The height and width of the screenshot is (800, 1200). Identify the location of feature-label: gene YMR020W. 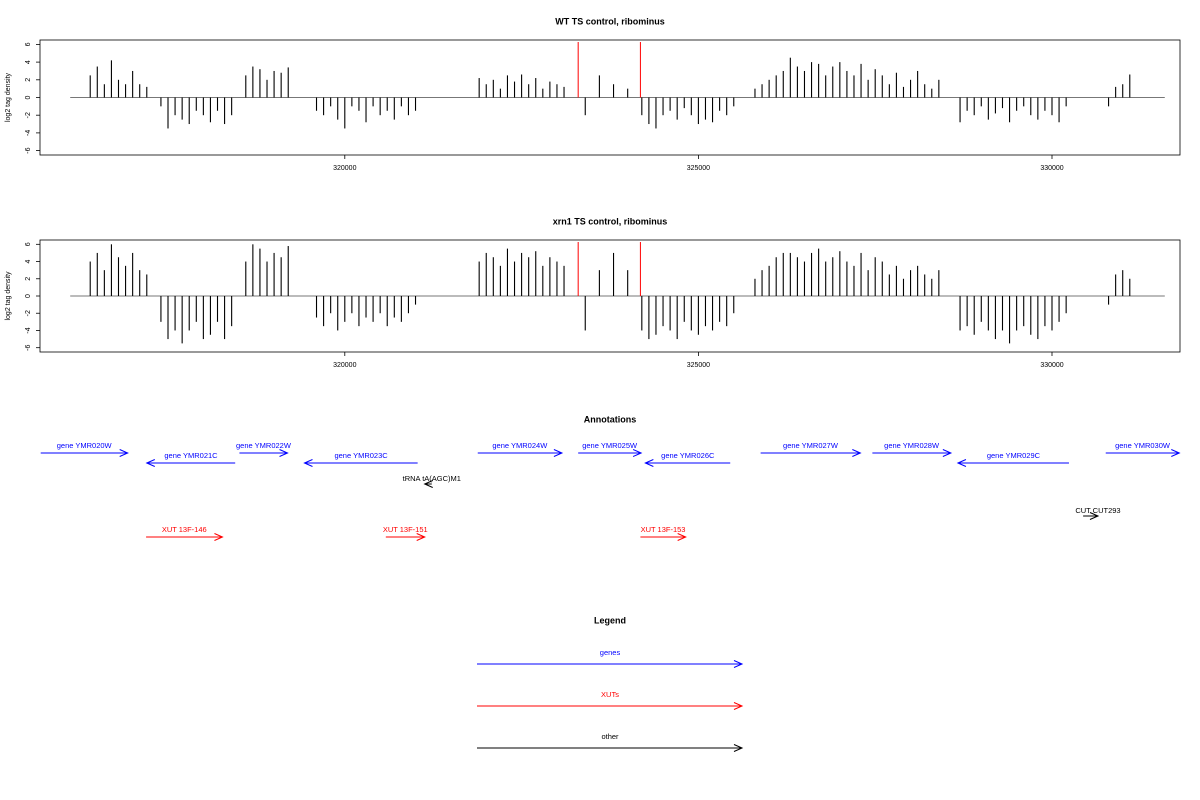
(85, 445).